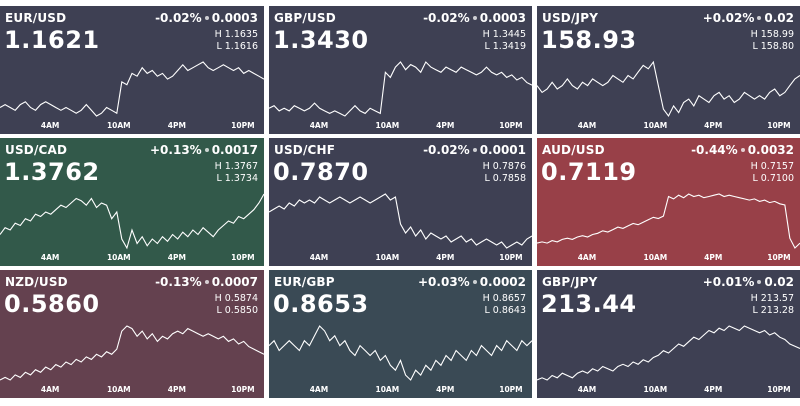 The height and width of the screenshot is (406, 800). I want to click on low-value: 0.7858, so click(509, 178).